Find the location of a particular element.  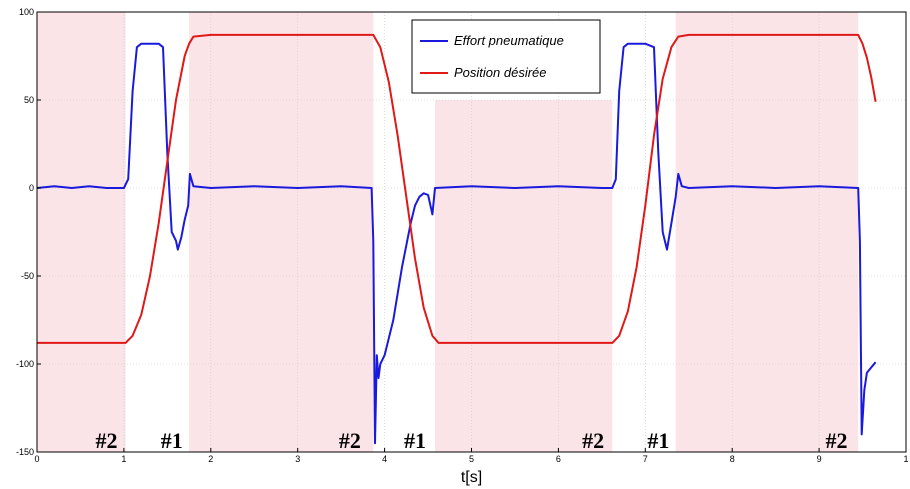

y-tick-label-2: -50 is located at coordinates (27, 276).